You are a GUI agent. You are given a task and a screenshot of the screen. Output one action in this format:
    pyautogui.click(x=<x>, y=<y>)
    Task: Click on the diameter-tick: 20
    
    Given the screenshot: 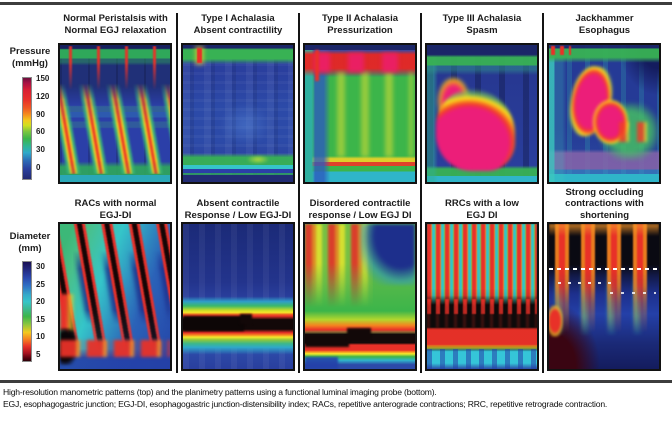 What is the action you would take?
    pyautogui.click(x=40, y=302)
    